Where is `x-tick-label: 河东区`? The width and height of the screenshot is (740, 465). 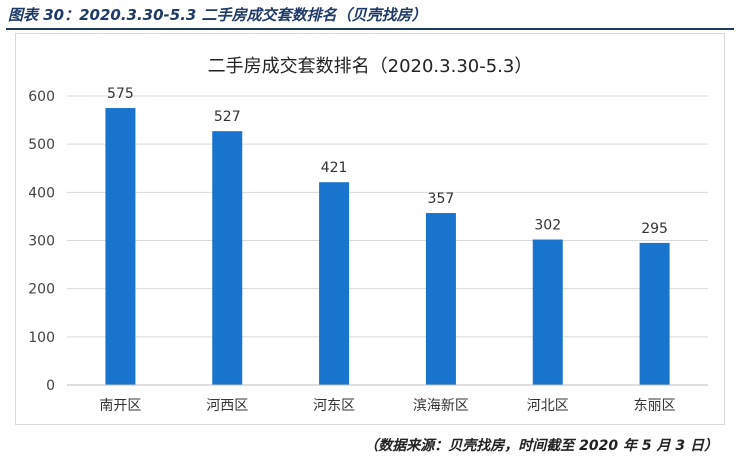 x-tick-label: 河东区 is located at coordinates (334, 406).